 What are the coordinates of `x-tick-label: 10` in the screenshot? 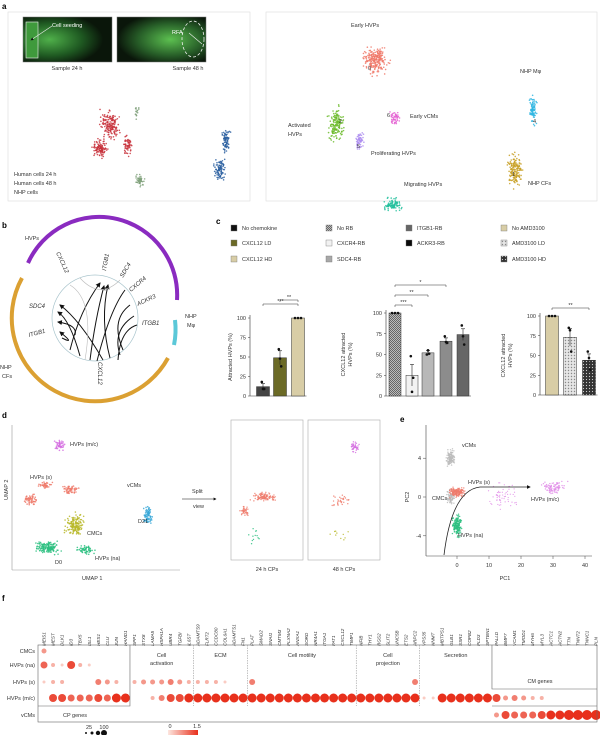 It's located at (489, 566).